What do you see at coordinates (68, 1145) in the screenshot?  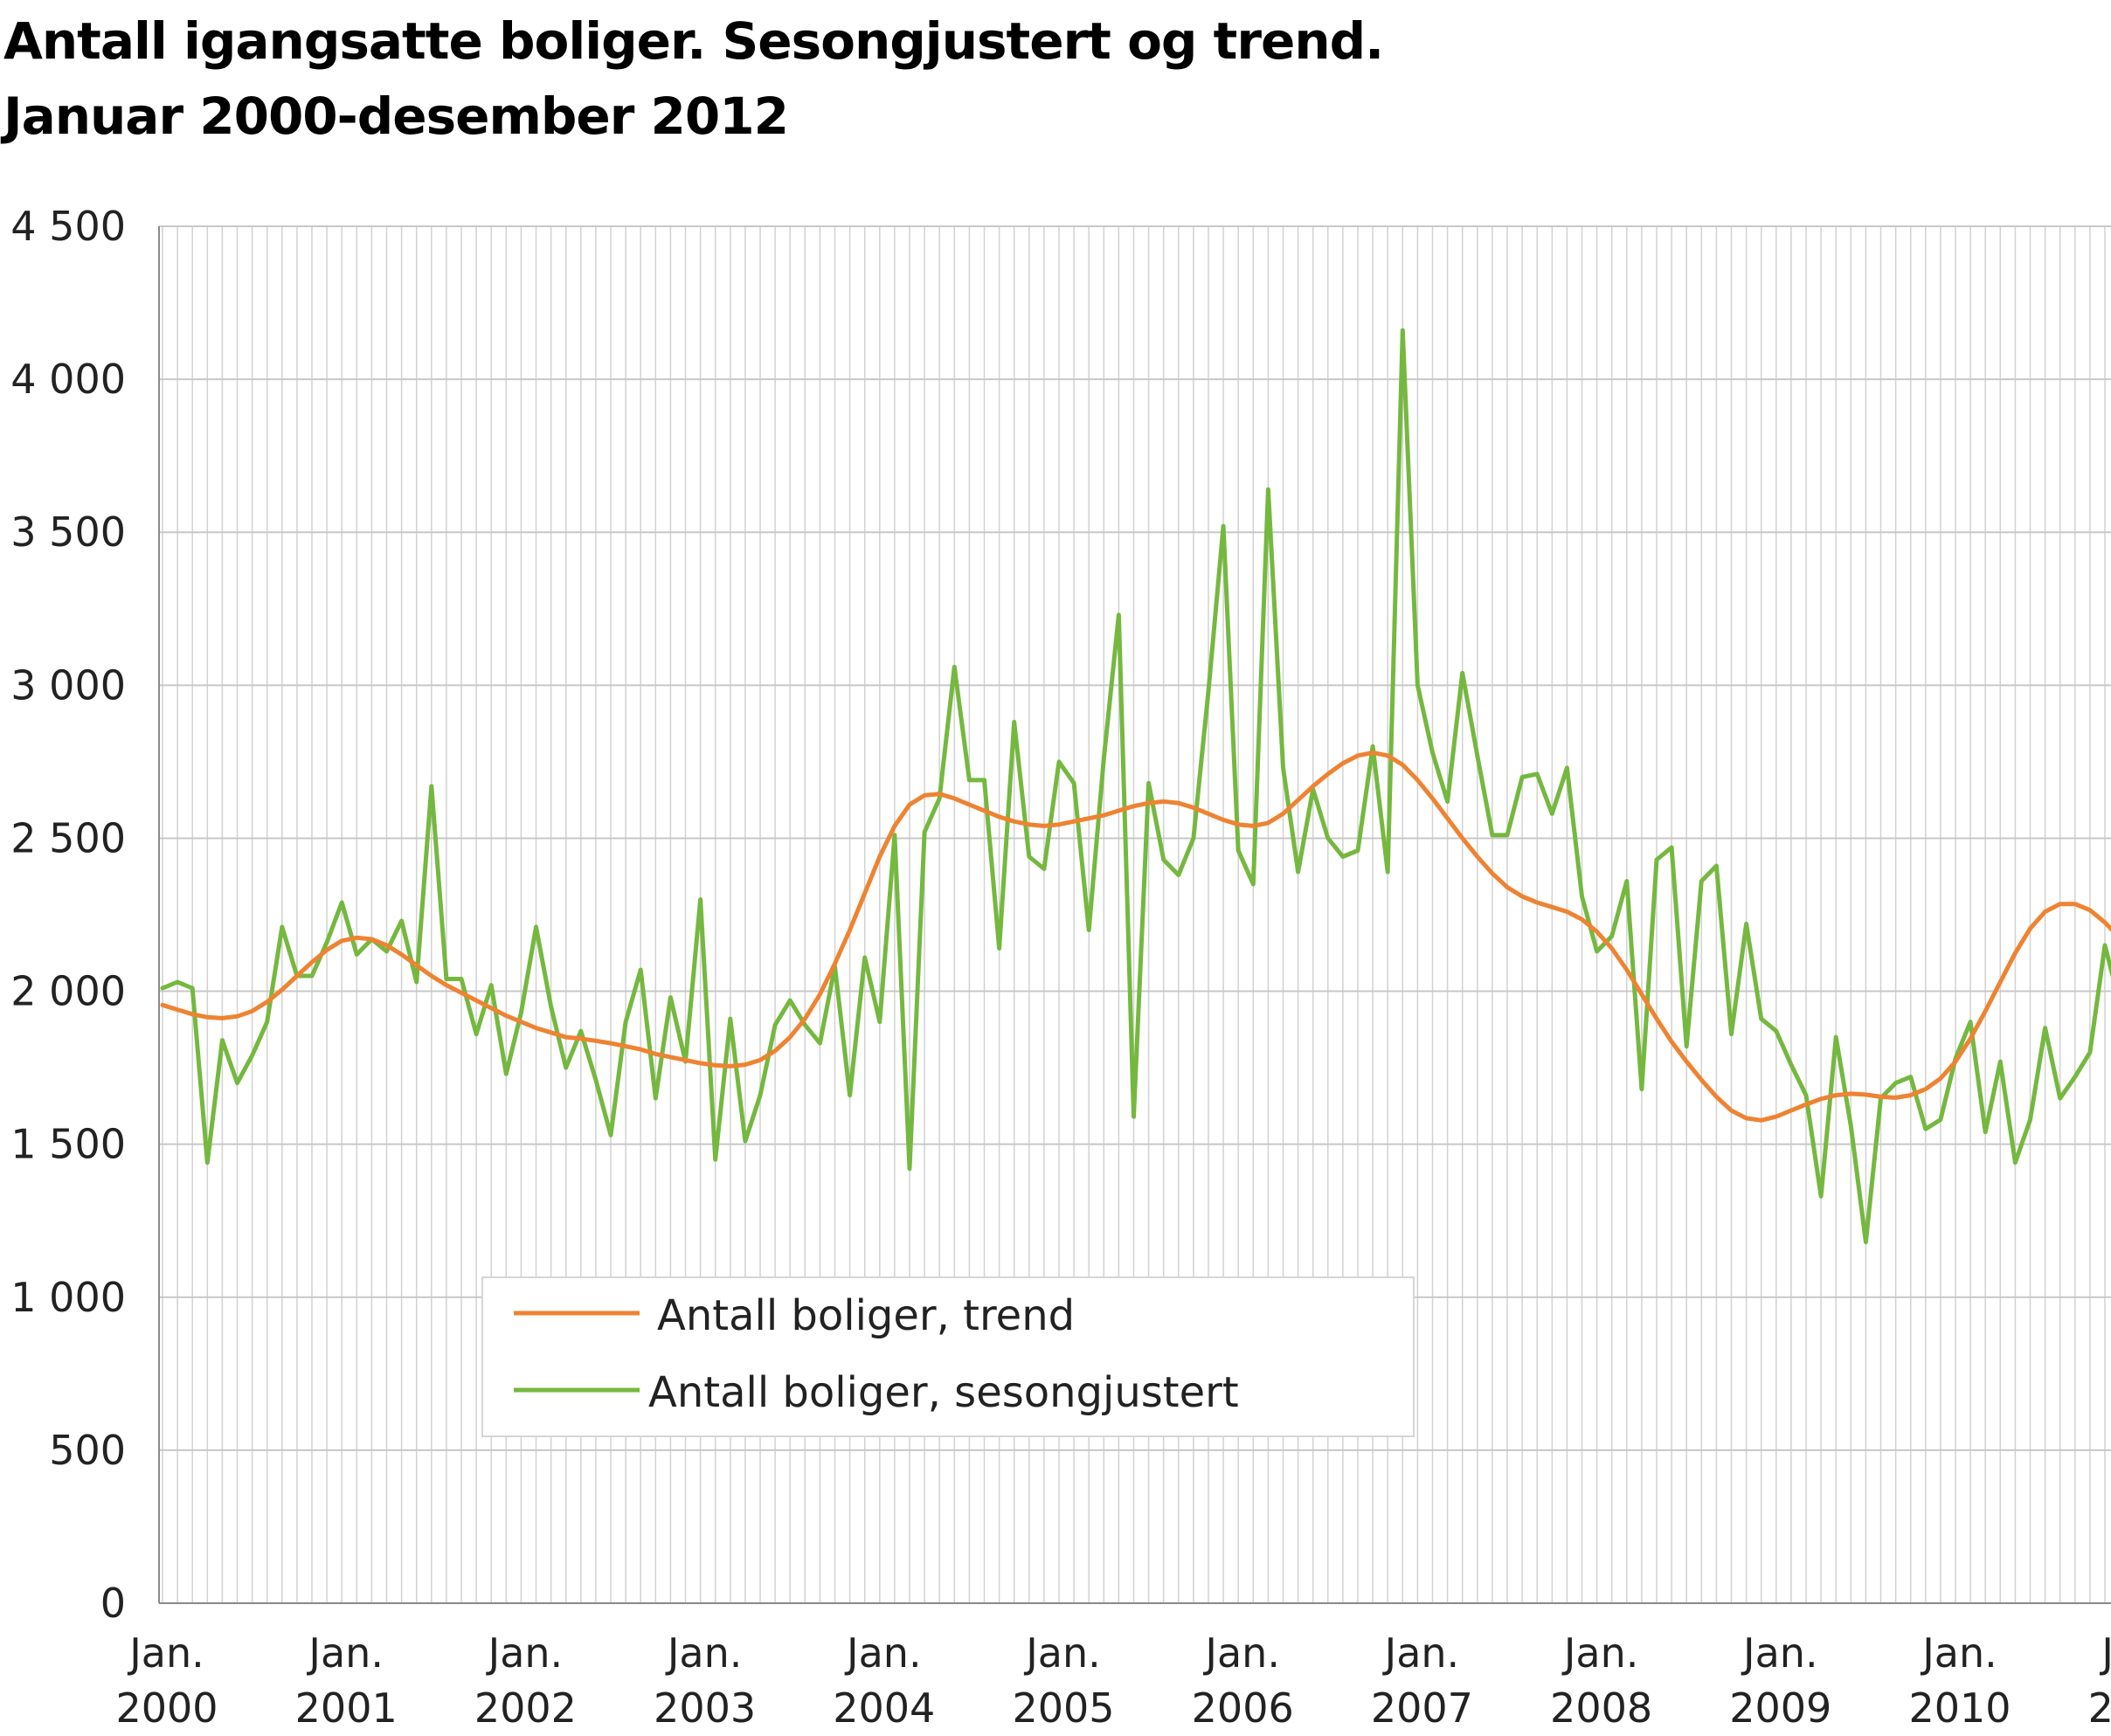 I see `y-tick-label: 1 500` at bounding box center [68, 1145].